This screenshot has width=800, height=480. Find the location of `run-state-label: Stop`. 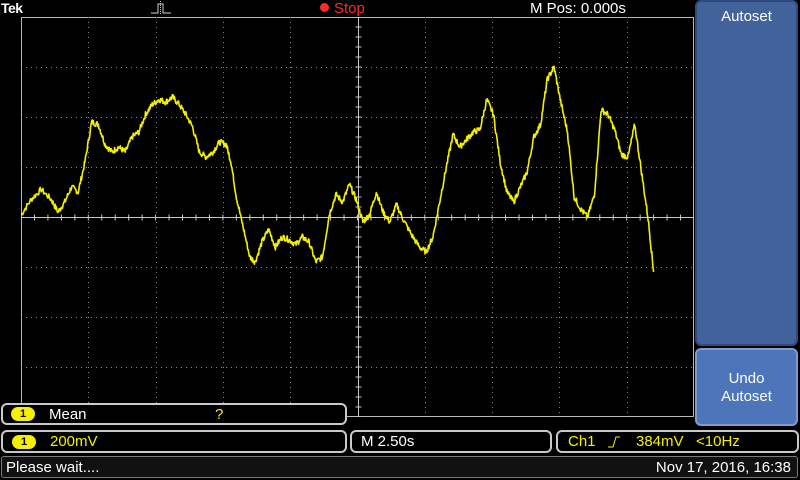

run-state-label: Stop is located at coordinates (349, 8).